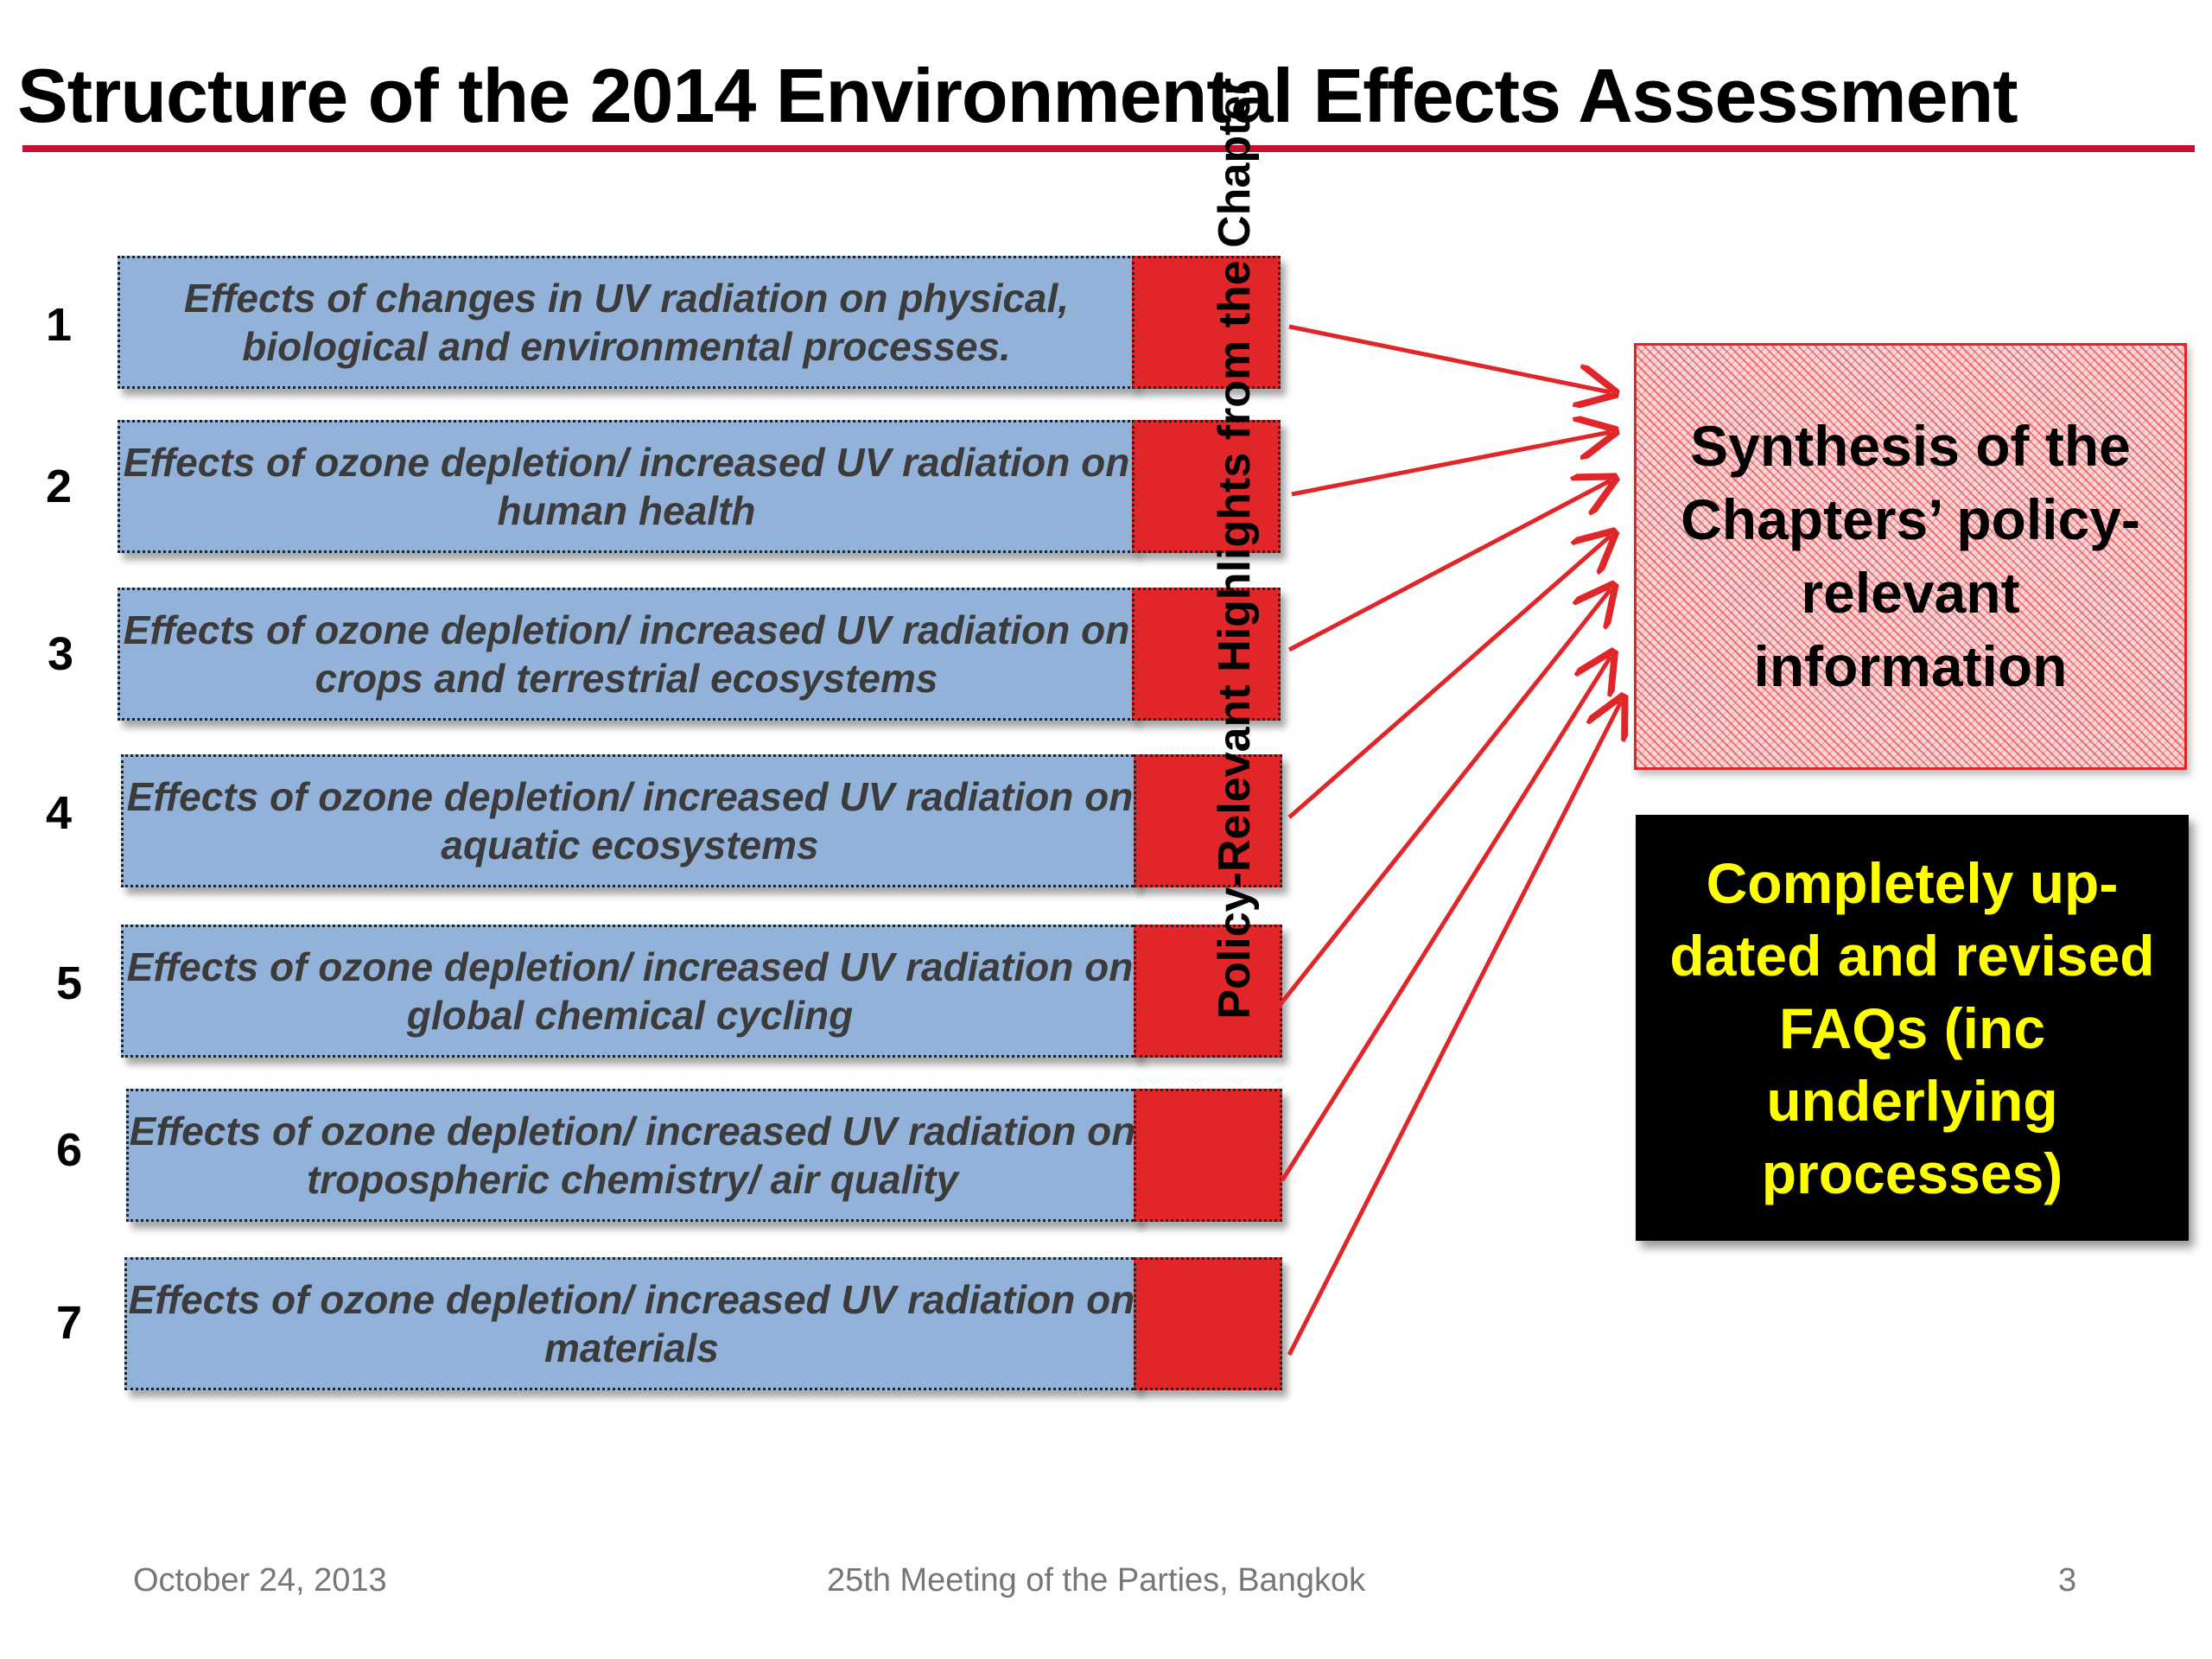 The image size is (2212, 1659). What do you see at coordinates (1108, 148) in the screenshot?
I see `title-underline` at bounding box center [1108, 148].